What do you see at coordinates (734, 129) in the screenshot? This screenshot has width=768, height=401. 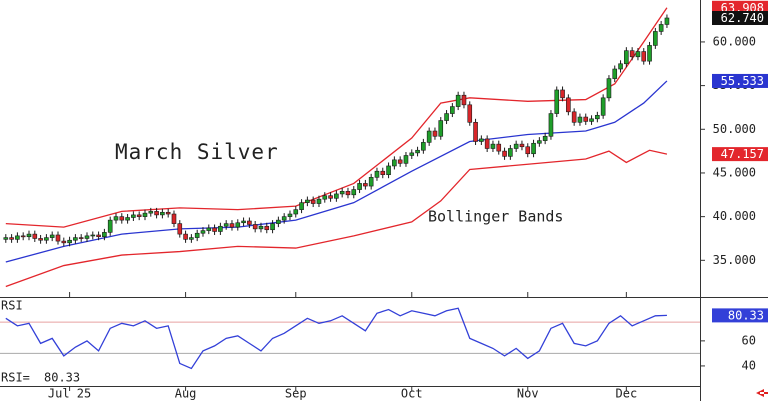 I see `y-tick-label: 50.000` at bounding box center [734, 129].